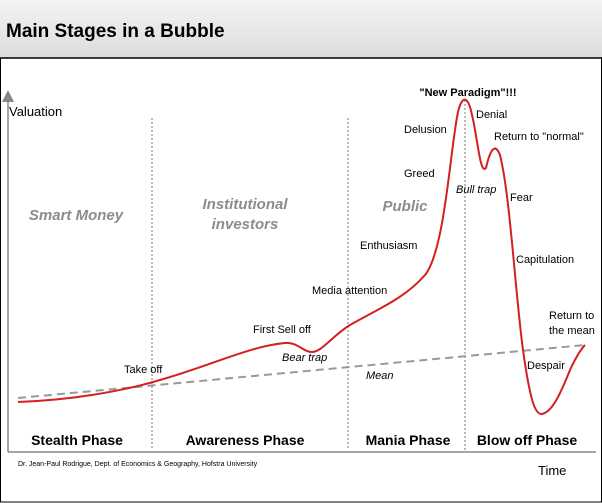 The width and height of the screenshot is (602, 503). I want to click on group-label: Smart Money, so click(76, 215).